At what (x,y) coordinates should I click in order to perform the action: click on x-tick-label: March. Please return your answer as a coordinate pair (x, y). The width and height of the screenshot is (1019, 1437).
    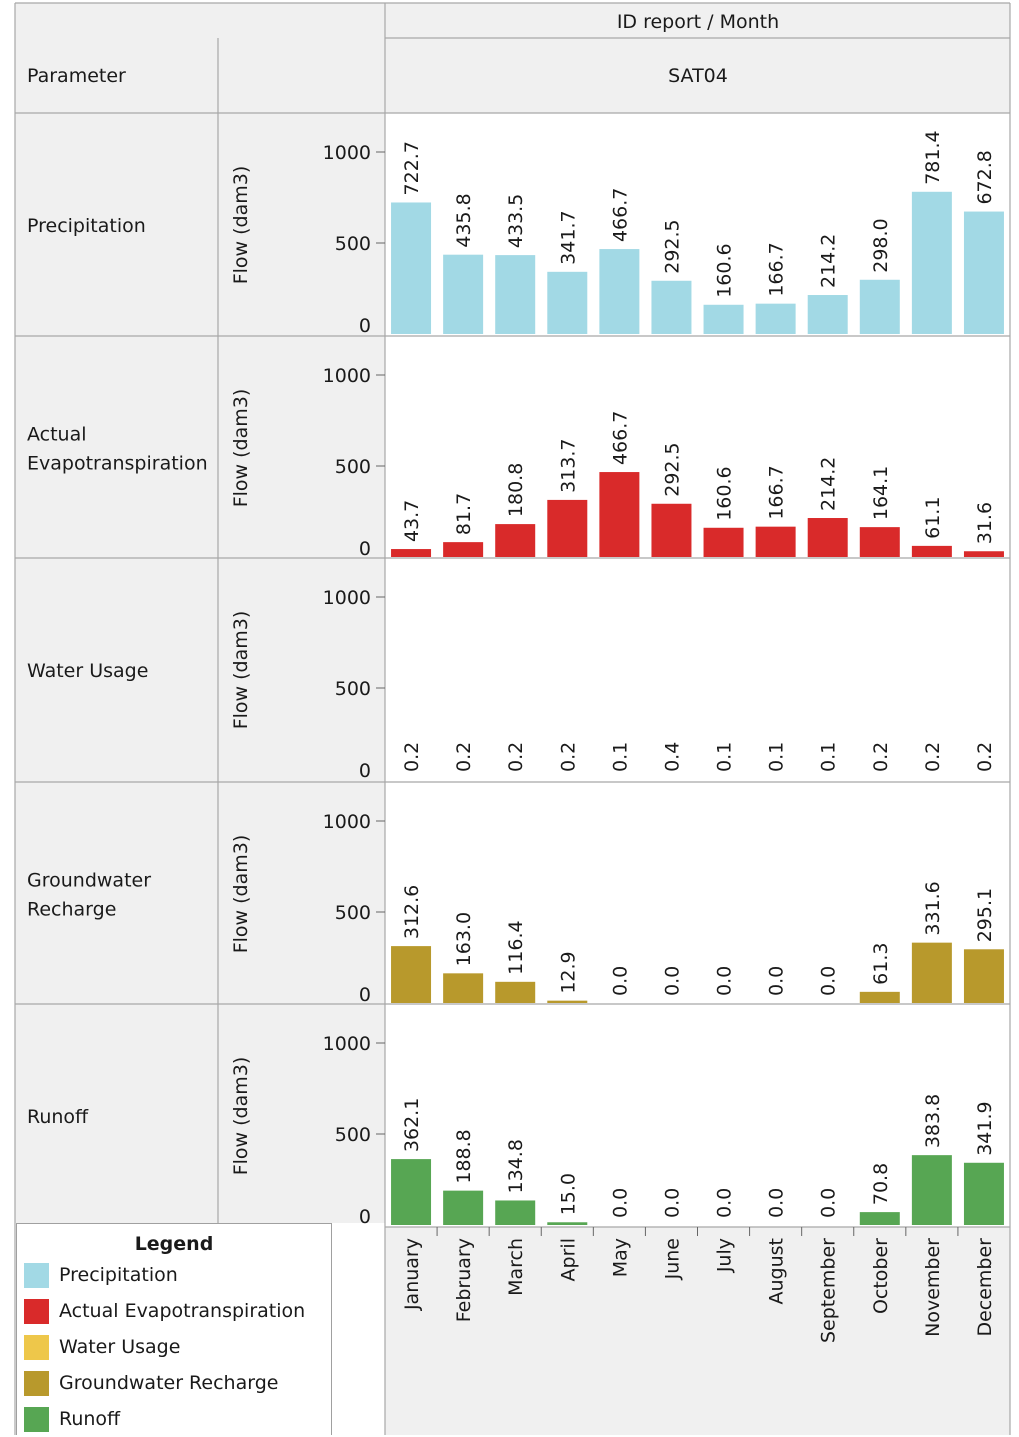
    Looking at the image, I should click on (516, 1267).